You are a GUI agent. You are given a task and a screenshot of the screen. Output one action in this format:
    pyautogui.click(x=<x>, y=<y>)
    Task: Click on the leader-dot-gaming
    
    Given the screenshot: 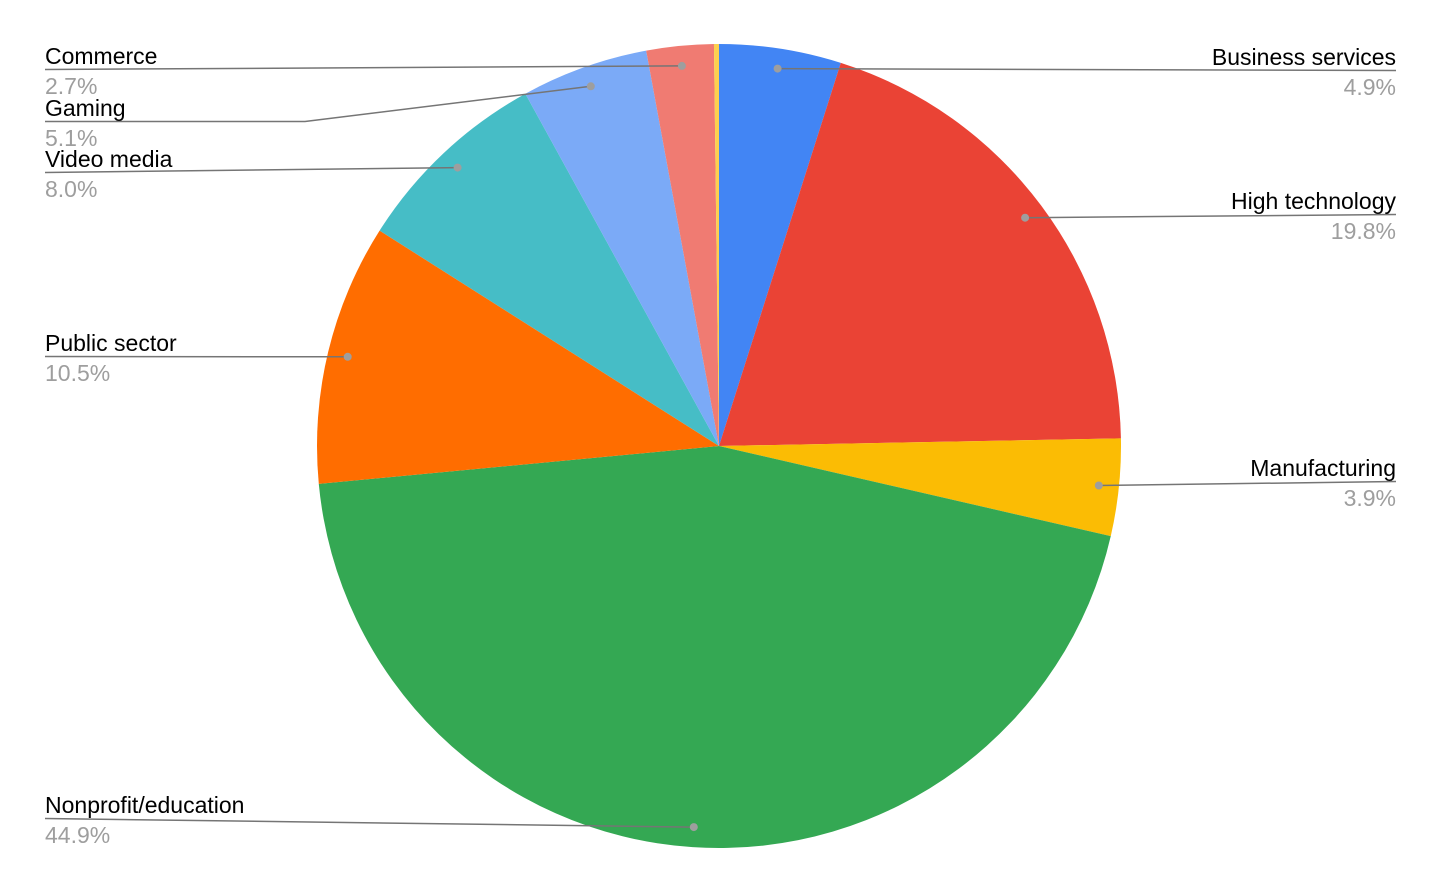 What is the action you would take?
    pyautogui.click(x=590, y=86)
    